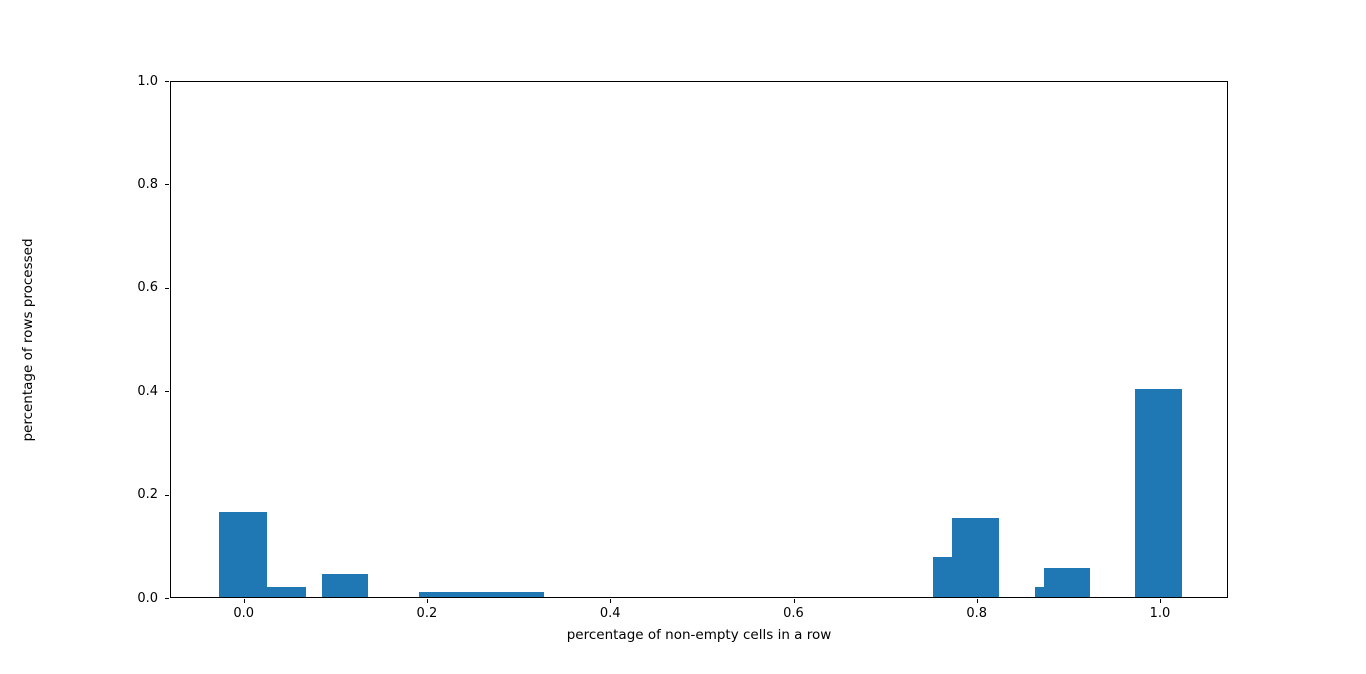 The width and height of the screenshot is (1366, 674). Describe the element at coordinates (147, 288) in the screenshot. I see `y-tick-label: 0.6` at that location.